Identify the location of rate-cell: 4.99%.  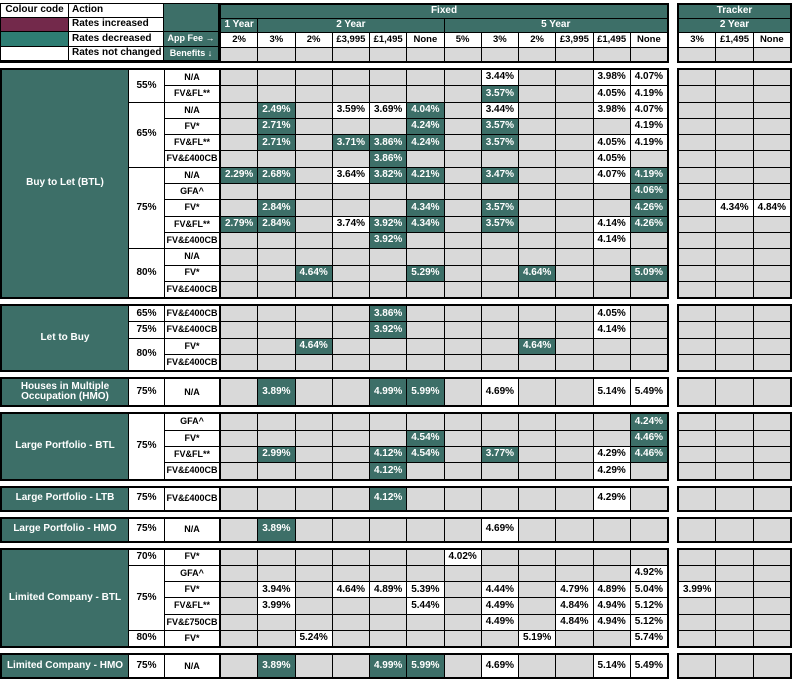
(388, 392).